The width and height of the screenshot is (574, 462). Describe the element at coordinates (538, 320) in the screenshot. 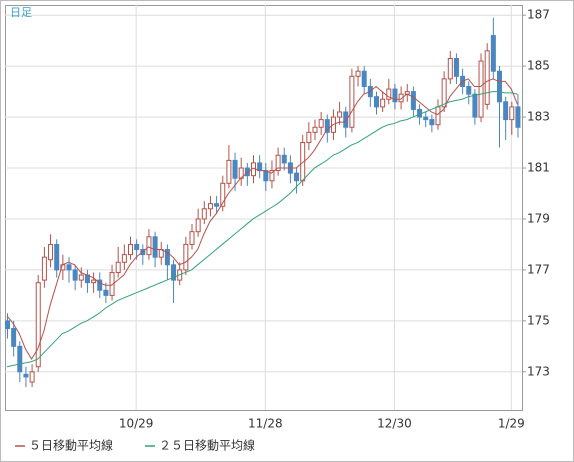

I see `y-tick-label: 175` at that location.